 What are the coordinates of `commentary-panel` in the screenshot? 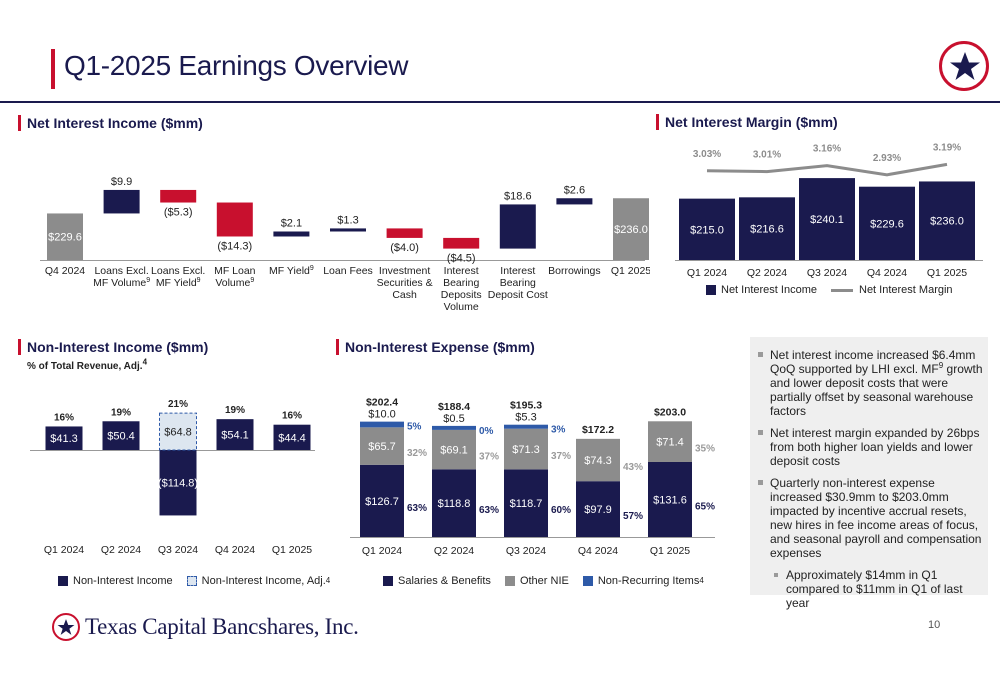 It's located at (869, 466).